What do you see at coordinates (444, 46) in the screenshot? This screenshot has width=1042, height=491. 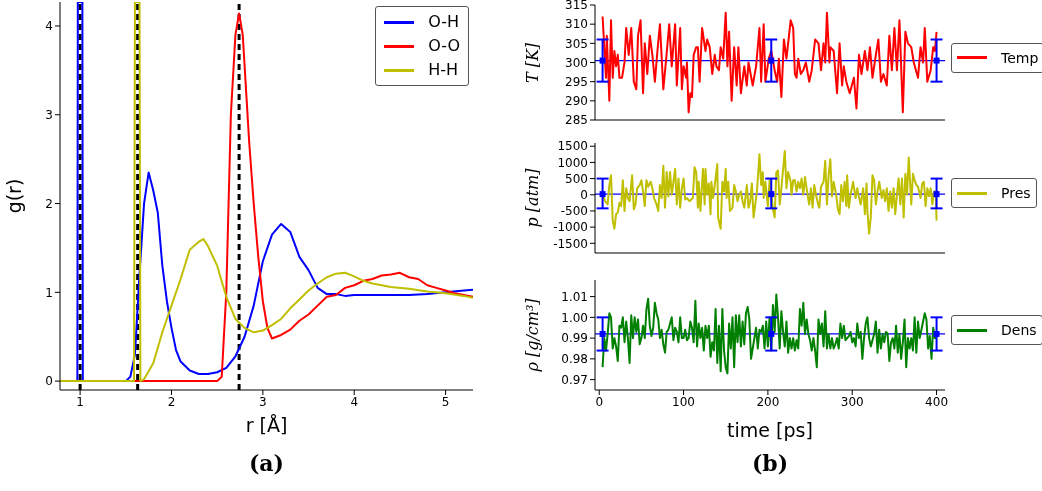 I see `legend-label: O-O` at bounding box center [444, 46].